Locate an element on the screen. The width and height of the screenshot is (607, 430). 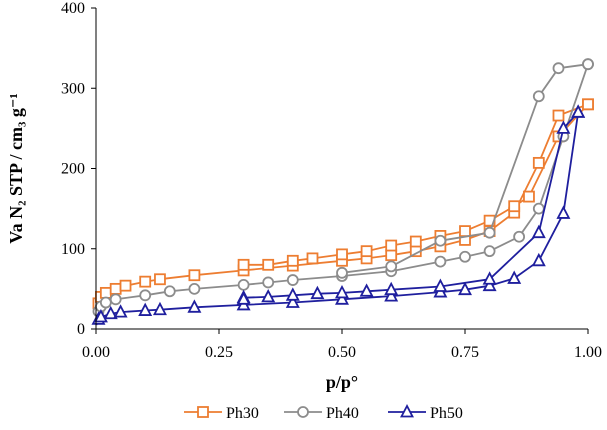
legend-label: Ph40 is located at coordinates (342, 413).